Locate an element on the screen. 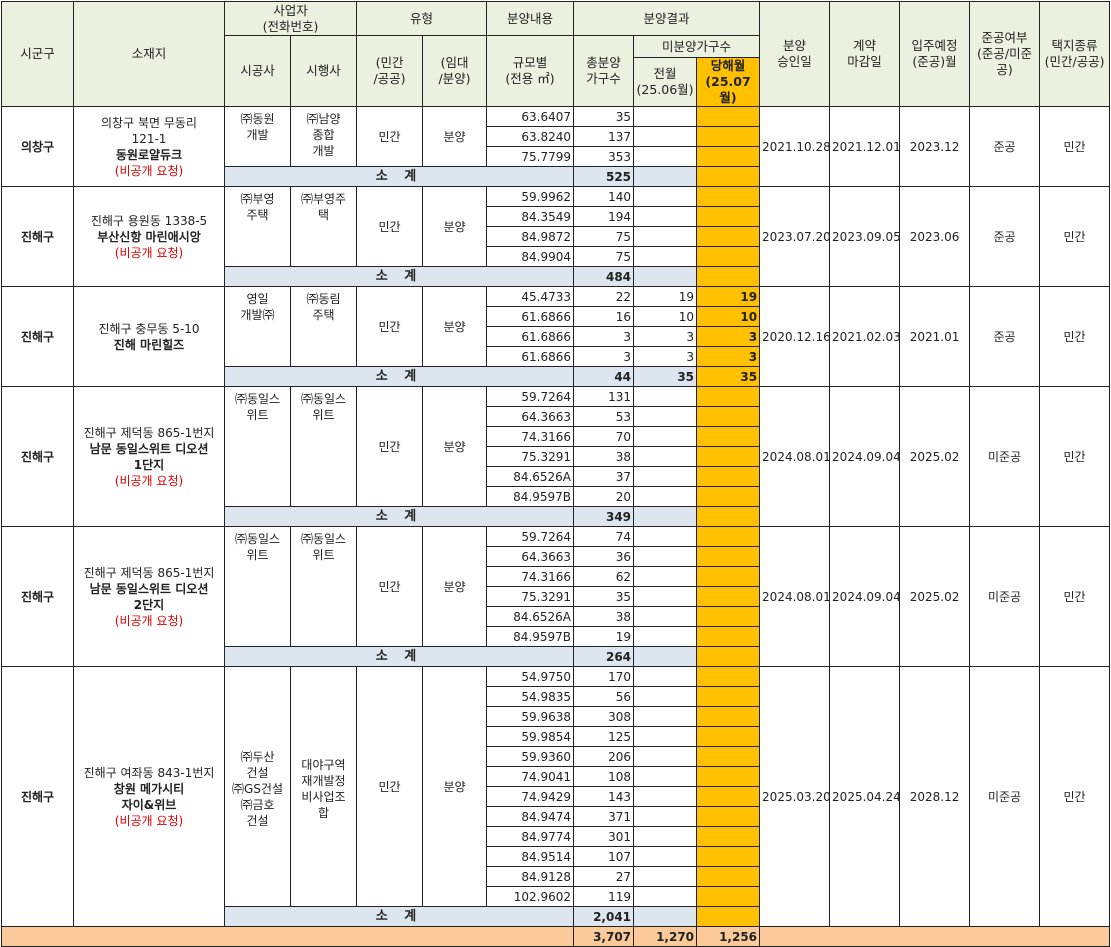 The image size is (1111, 947). contract-deadline-cell: 2025.04.24 is located at coordinates (865, 796).